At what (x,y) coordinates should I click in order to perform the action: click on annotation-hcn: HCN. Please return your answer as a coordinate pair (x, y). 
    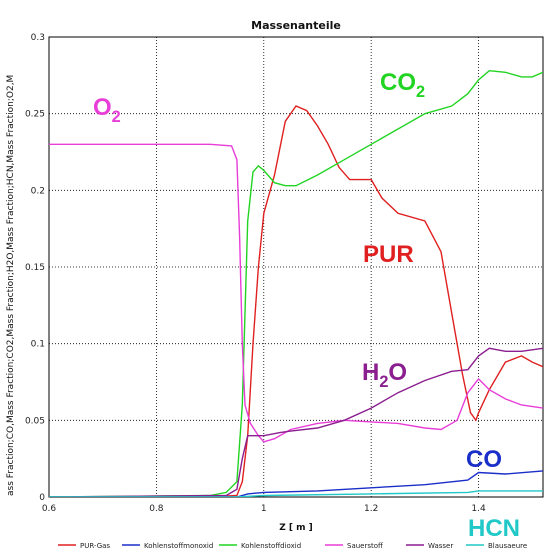
    Looking at the image, I should click on (494, 528).